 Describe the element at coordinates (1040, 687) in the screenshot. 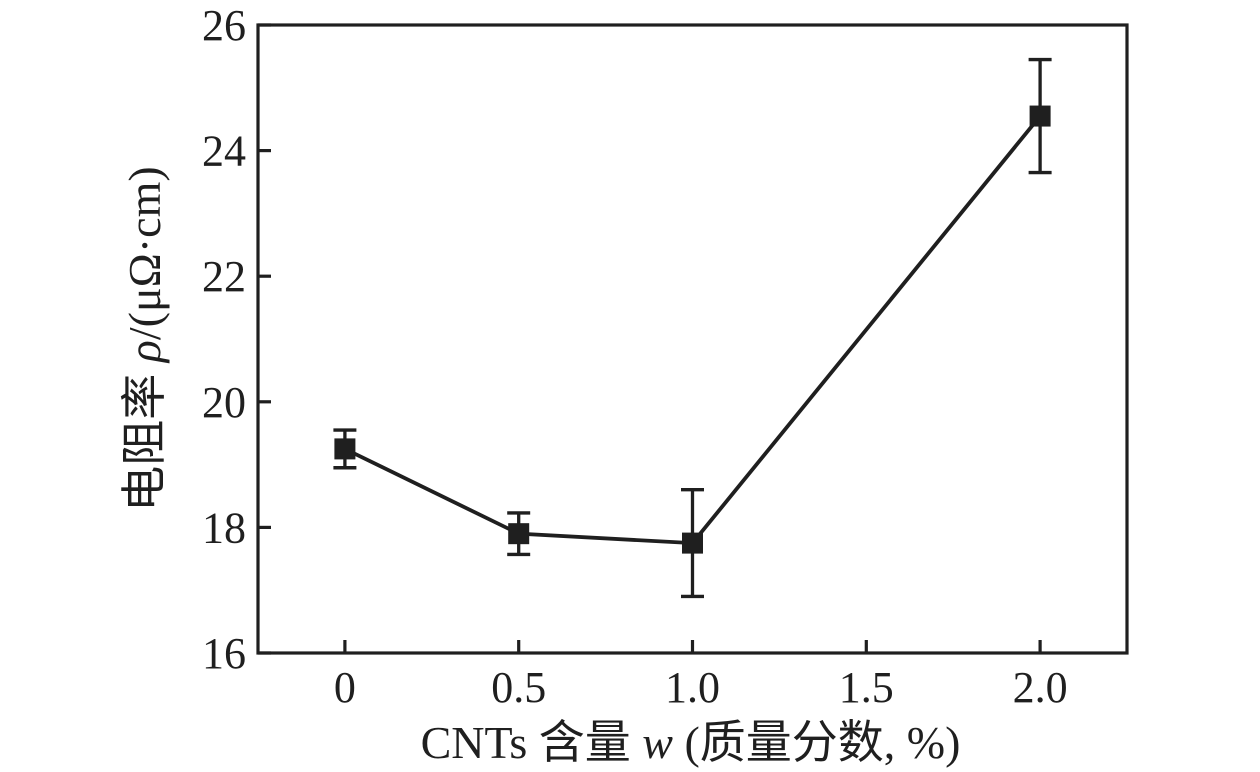

I see `x-tick-label: 2.0` at that location.